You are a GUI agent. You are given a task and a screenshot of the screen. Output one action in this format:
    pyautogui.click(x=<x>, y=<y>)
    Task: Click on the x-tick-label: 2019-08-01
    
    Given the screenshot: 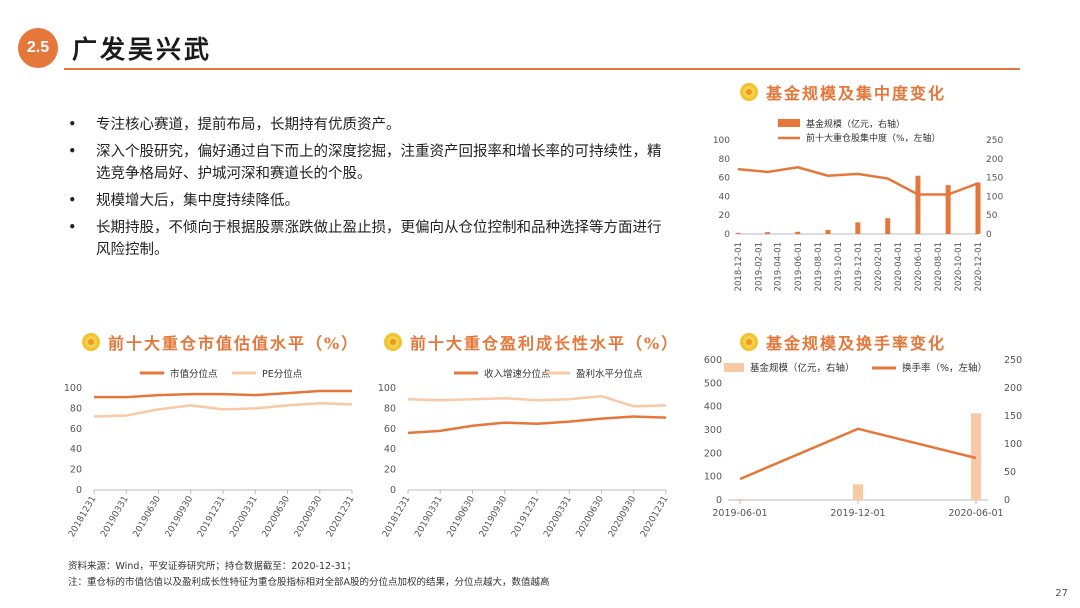 What is the action you would take?
    pyautogui.click(x=819, y=266)
    